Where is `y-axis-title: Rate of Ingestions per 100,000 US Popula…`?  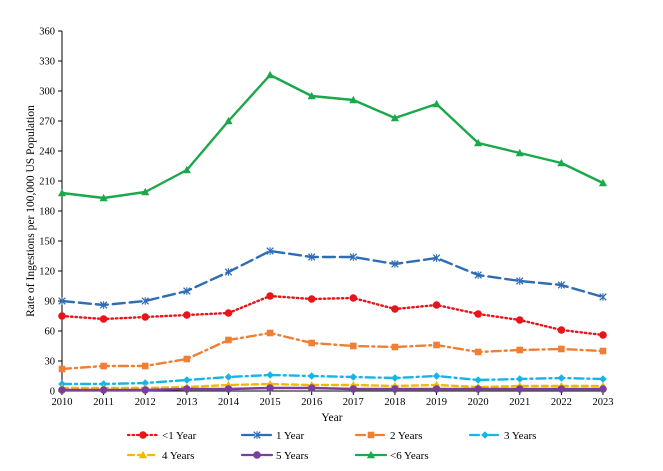 y-axis-title: Rate of Ingestions per 100,000 US Popula… is located at coordinates (31, 211).